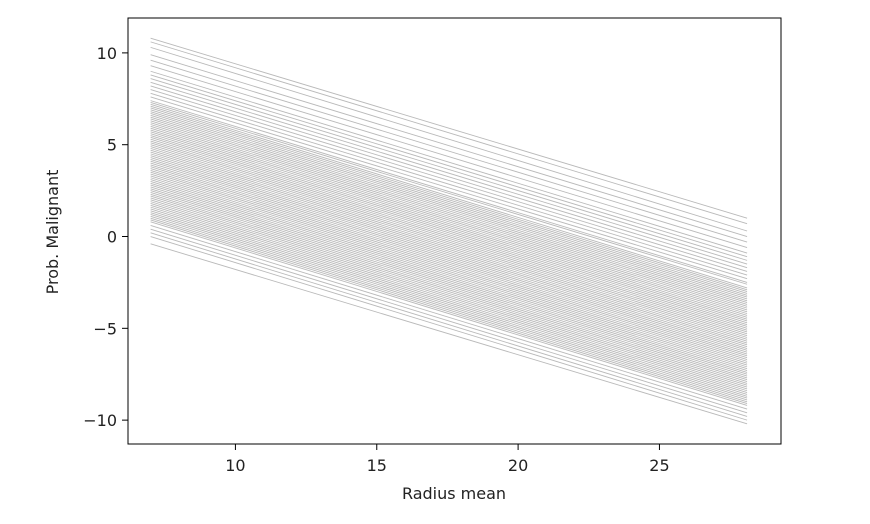 Image resolution: width=870 pixels, height=524 pixels. I want to click on x-tick-label: 15, so click(377, 465).